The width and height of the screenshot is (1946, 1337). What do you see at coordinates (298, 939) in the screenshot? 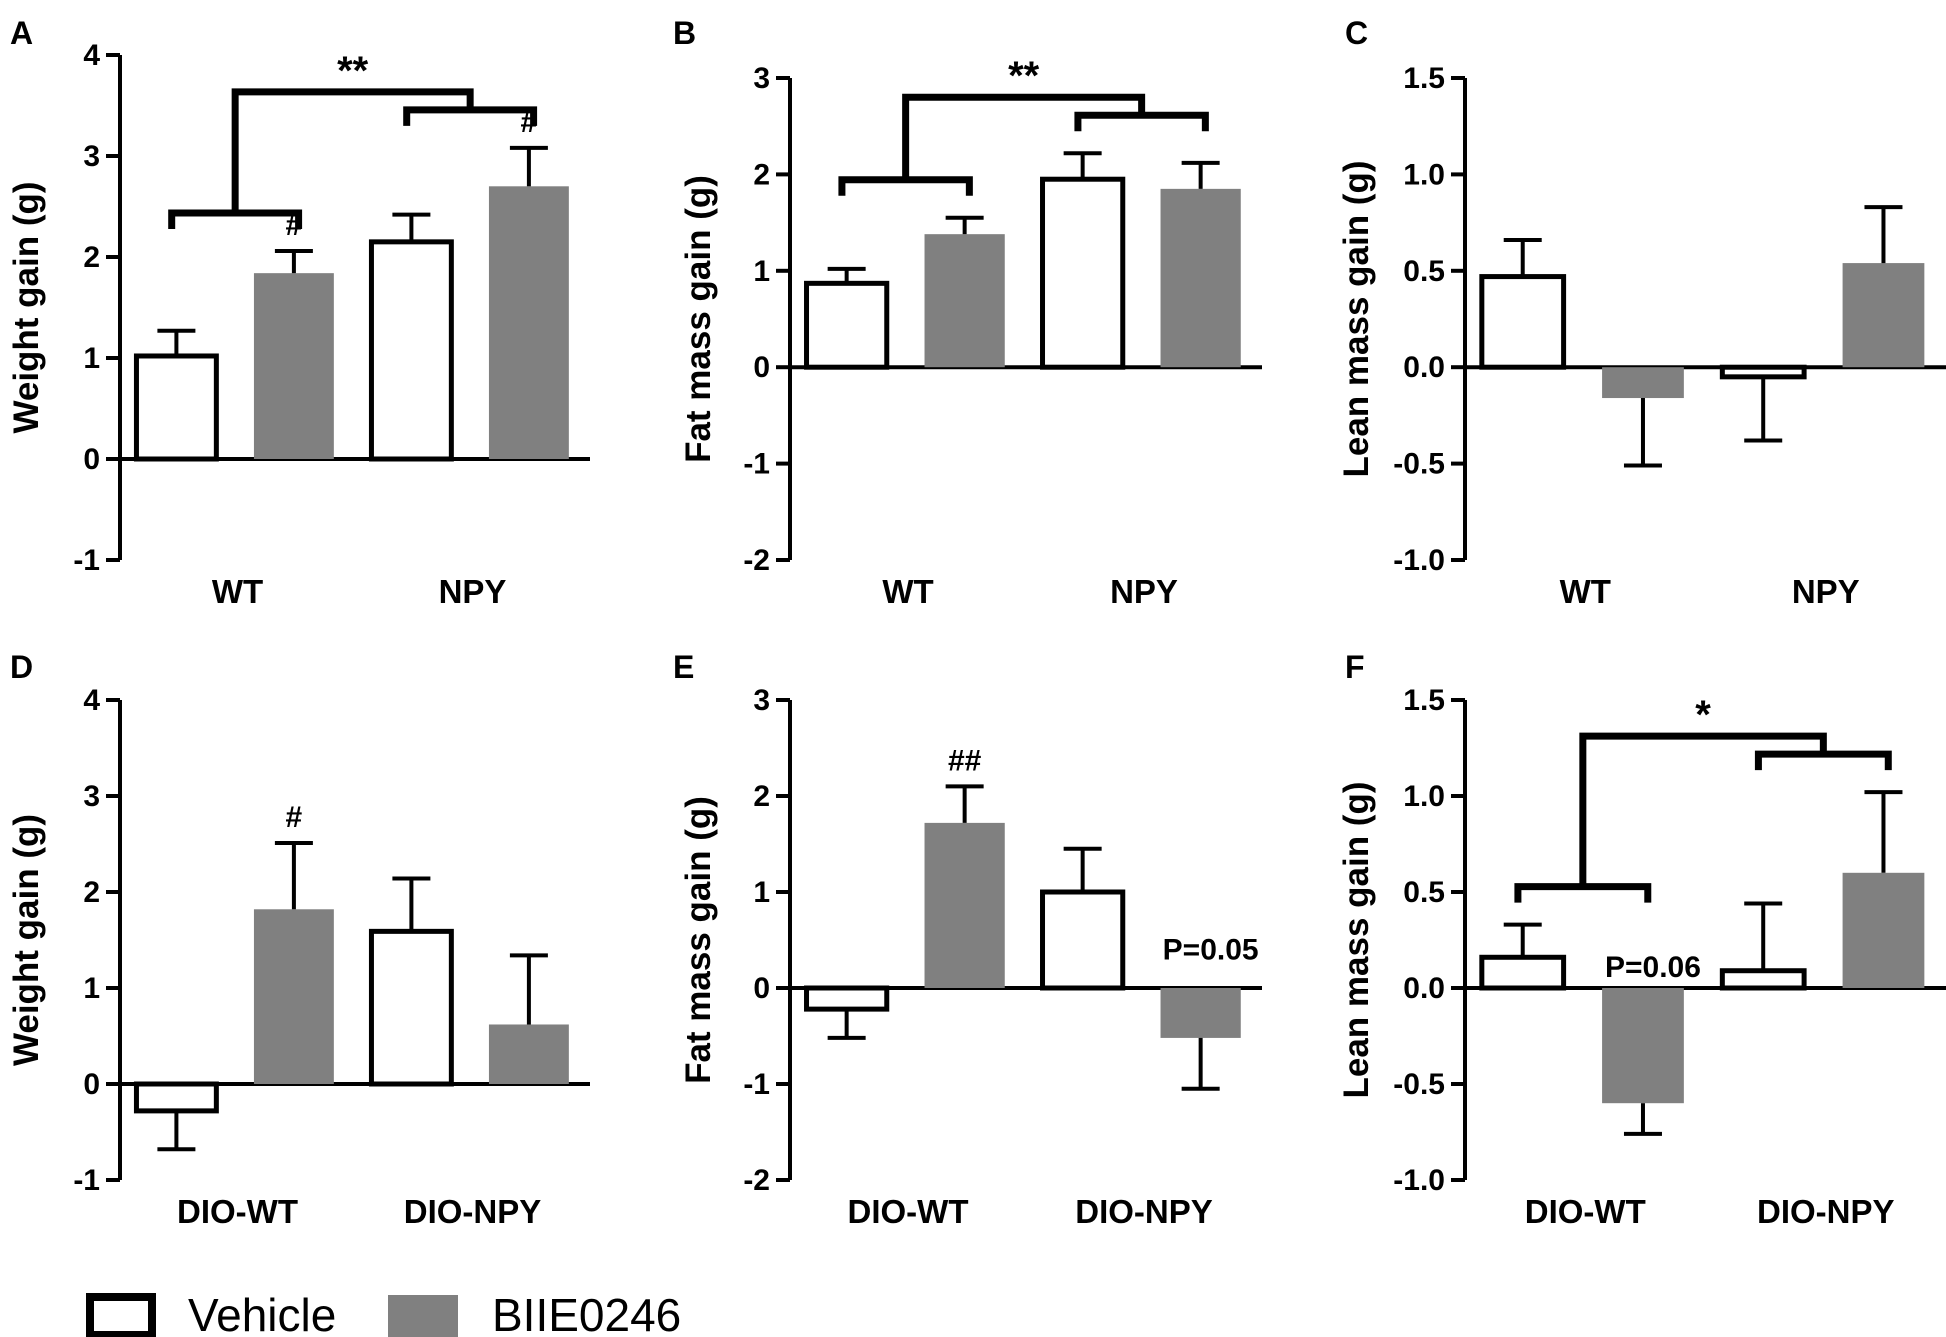
I see `panel-d: D Weight gain (g) -1 0 1 2 3 4 # DIO-WT DIO-NPY` at bounding box center [298, 939].